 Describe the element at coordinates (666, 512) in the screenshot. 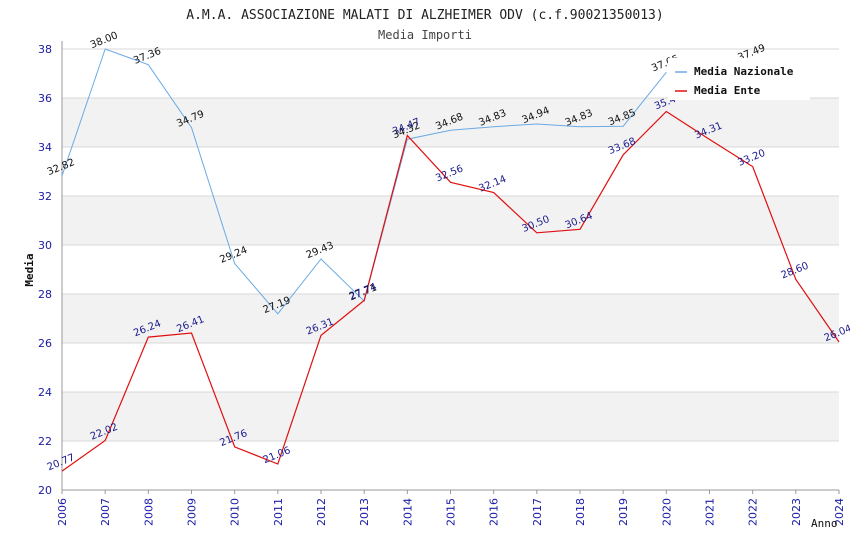

I see `x-tick-label: 2020` at that location.